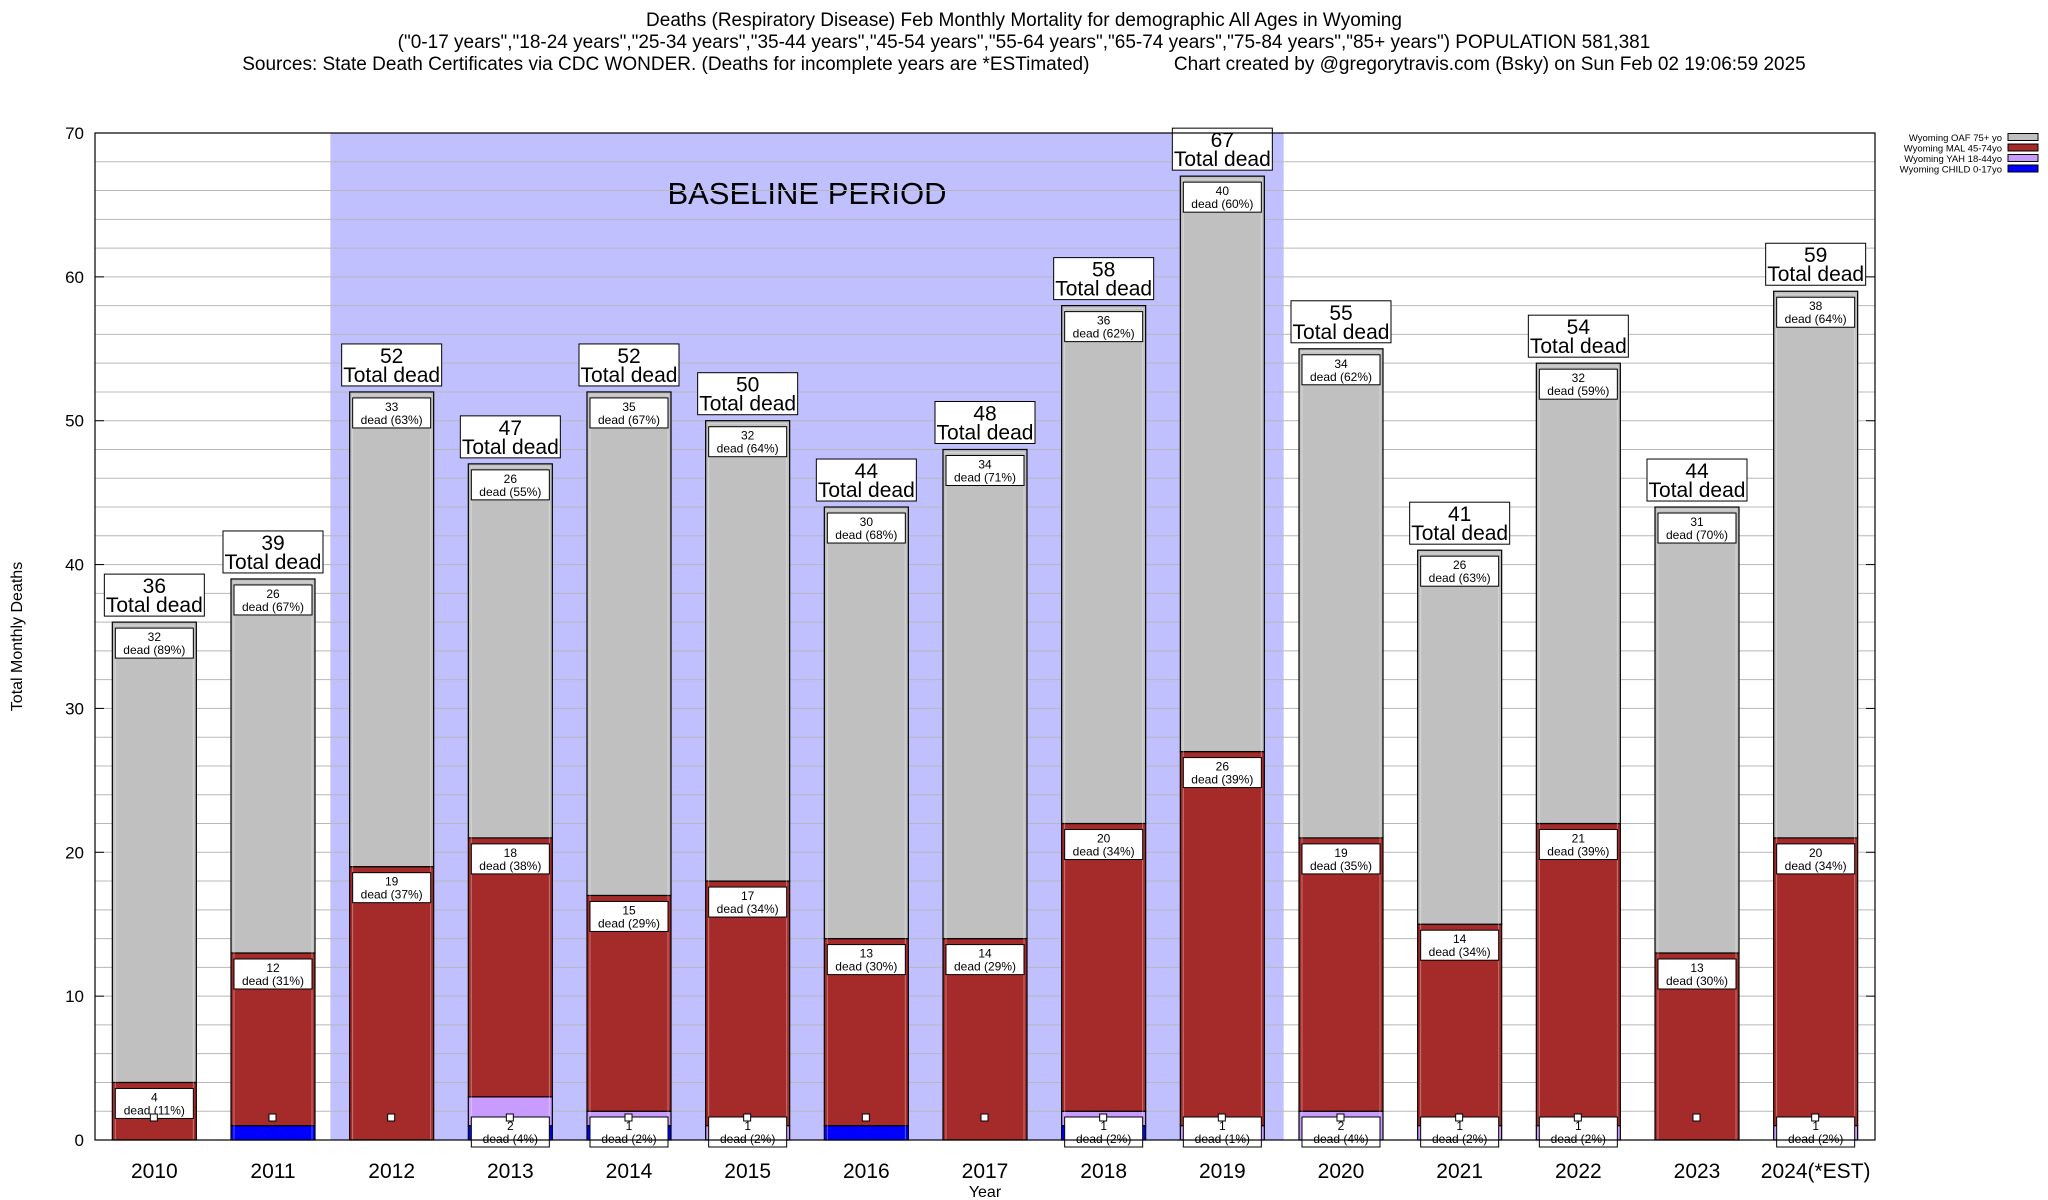  I want to click on segment-label-percent: dead (37%), so click(392, 895).